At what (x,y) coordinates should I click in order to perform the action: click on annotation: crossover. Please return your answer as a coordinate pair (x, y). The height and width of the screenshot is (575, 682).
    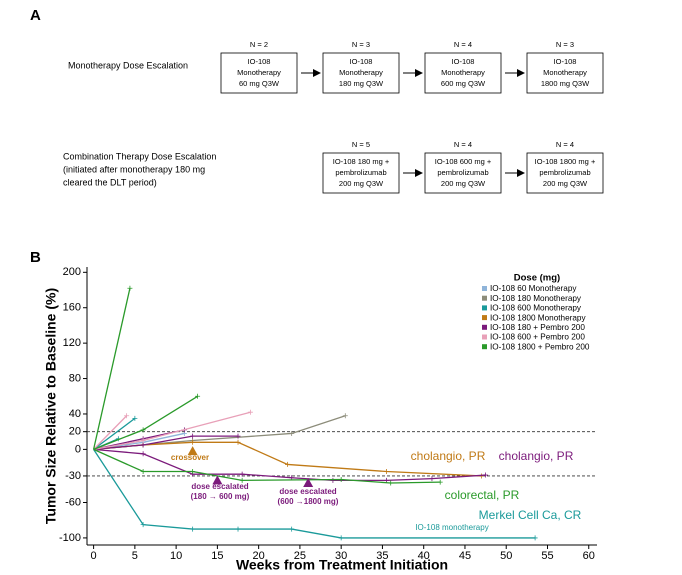
    Looking at the image, I should click on (190, 457).